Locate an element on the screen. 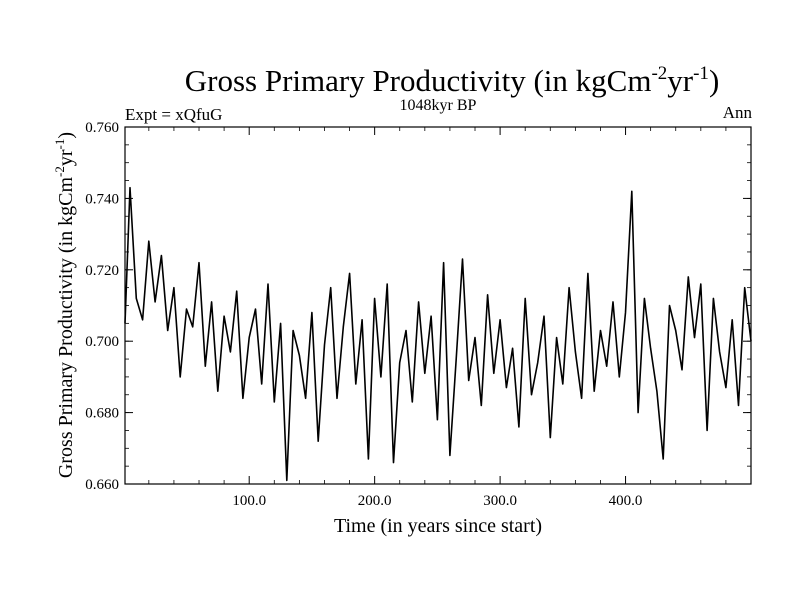 The height and width of the screenshot is (600, 800). y-tick-label: 0.740 is located at coordinates (102, 199).